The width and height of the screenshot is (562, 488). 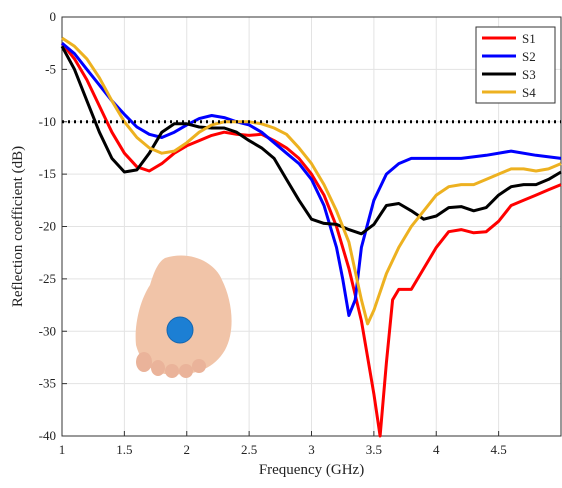 I want to click on x-tick-label: 1.5, so click(x=124, y=449).